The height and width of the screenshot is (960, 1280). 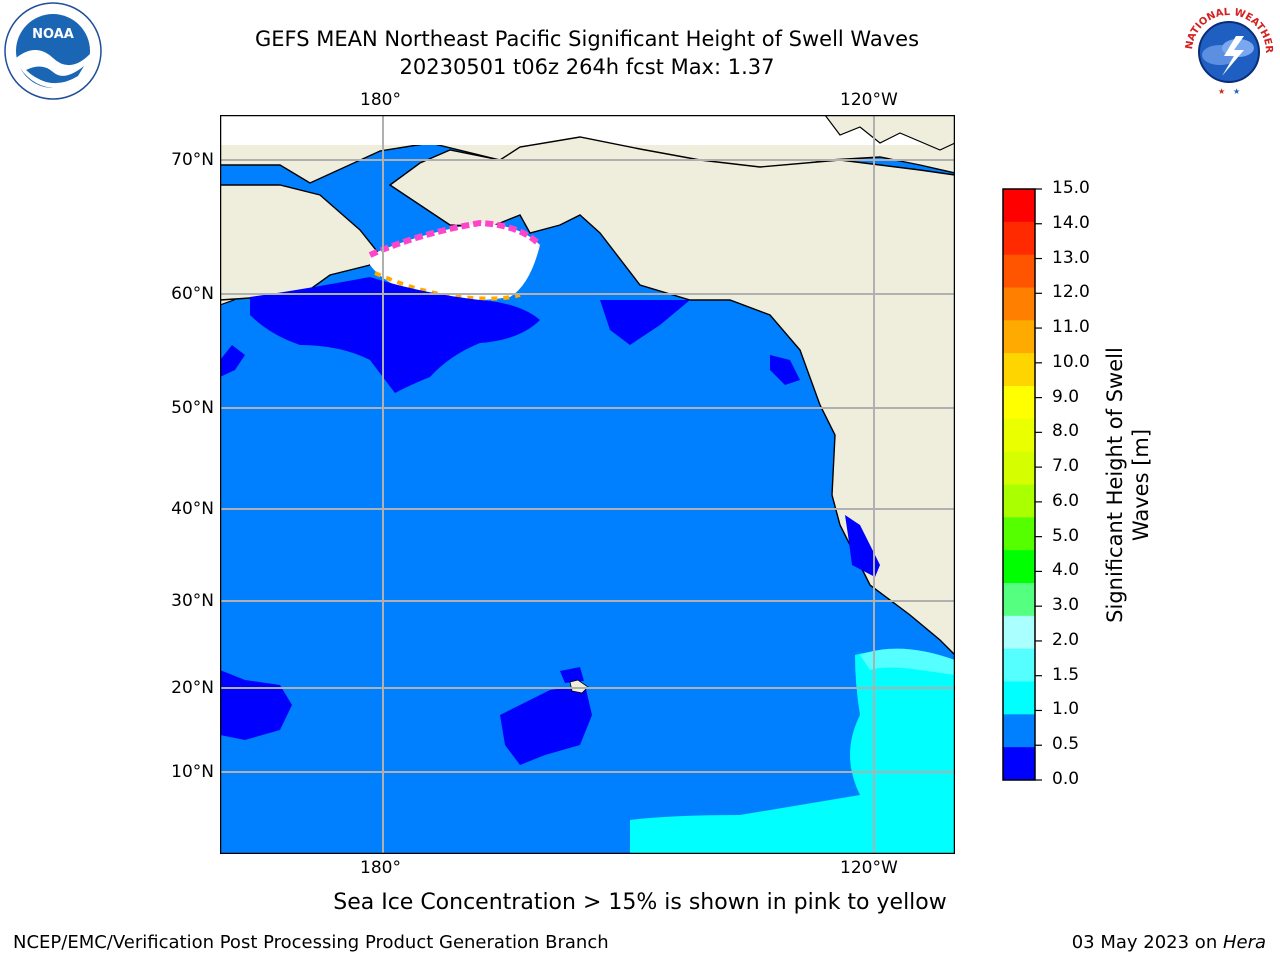 What do you see at coordinates (1115, 485) in the screenshot?
I see `colorbar-title-line1: Significant Height of Swell` at bounding box center [1115, 485].